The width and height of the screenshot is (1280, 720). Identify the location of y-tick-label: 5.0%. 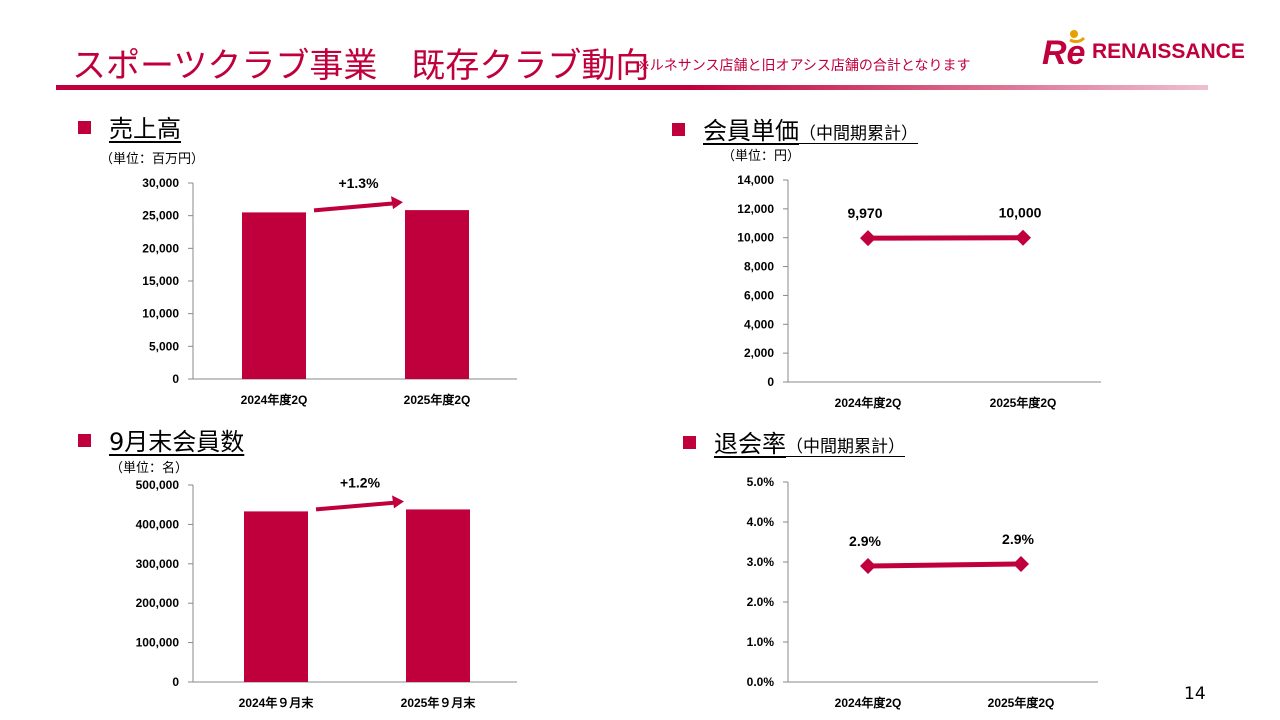
(761, 482).